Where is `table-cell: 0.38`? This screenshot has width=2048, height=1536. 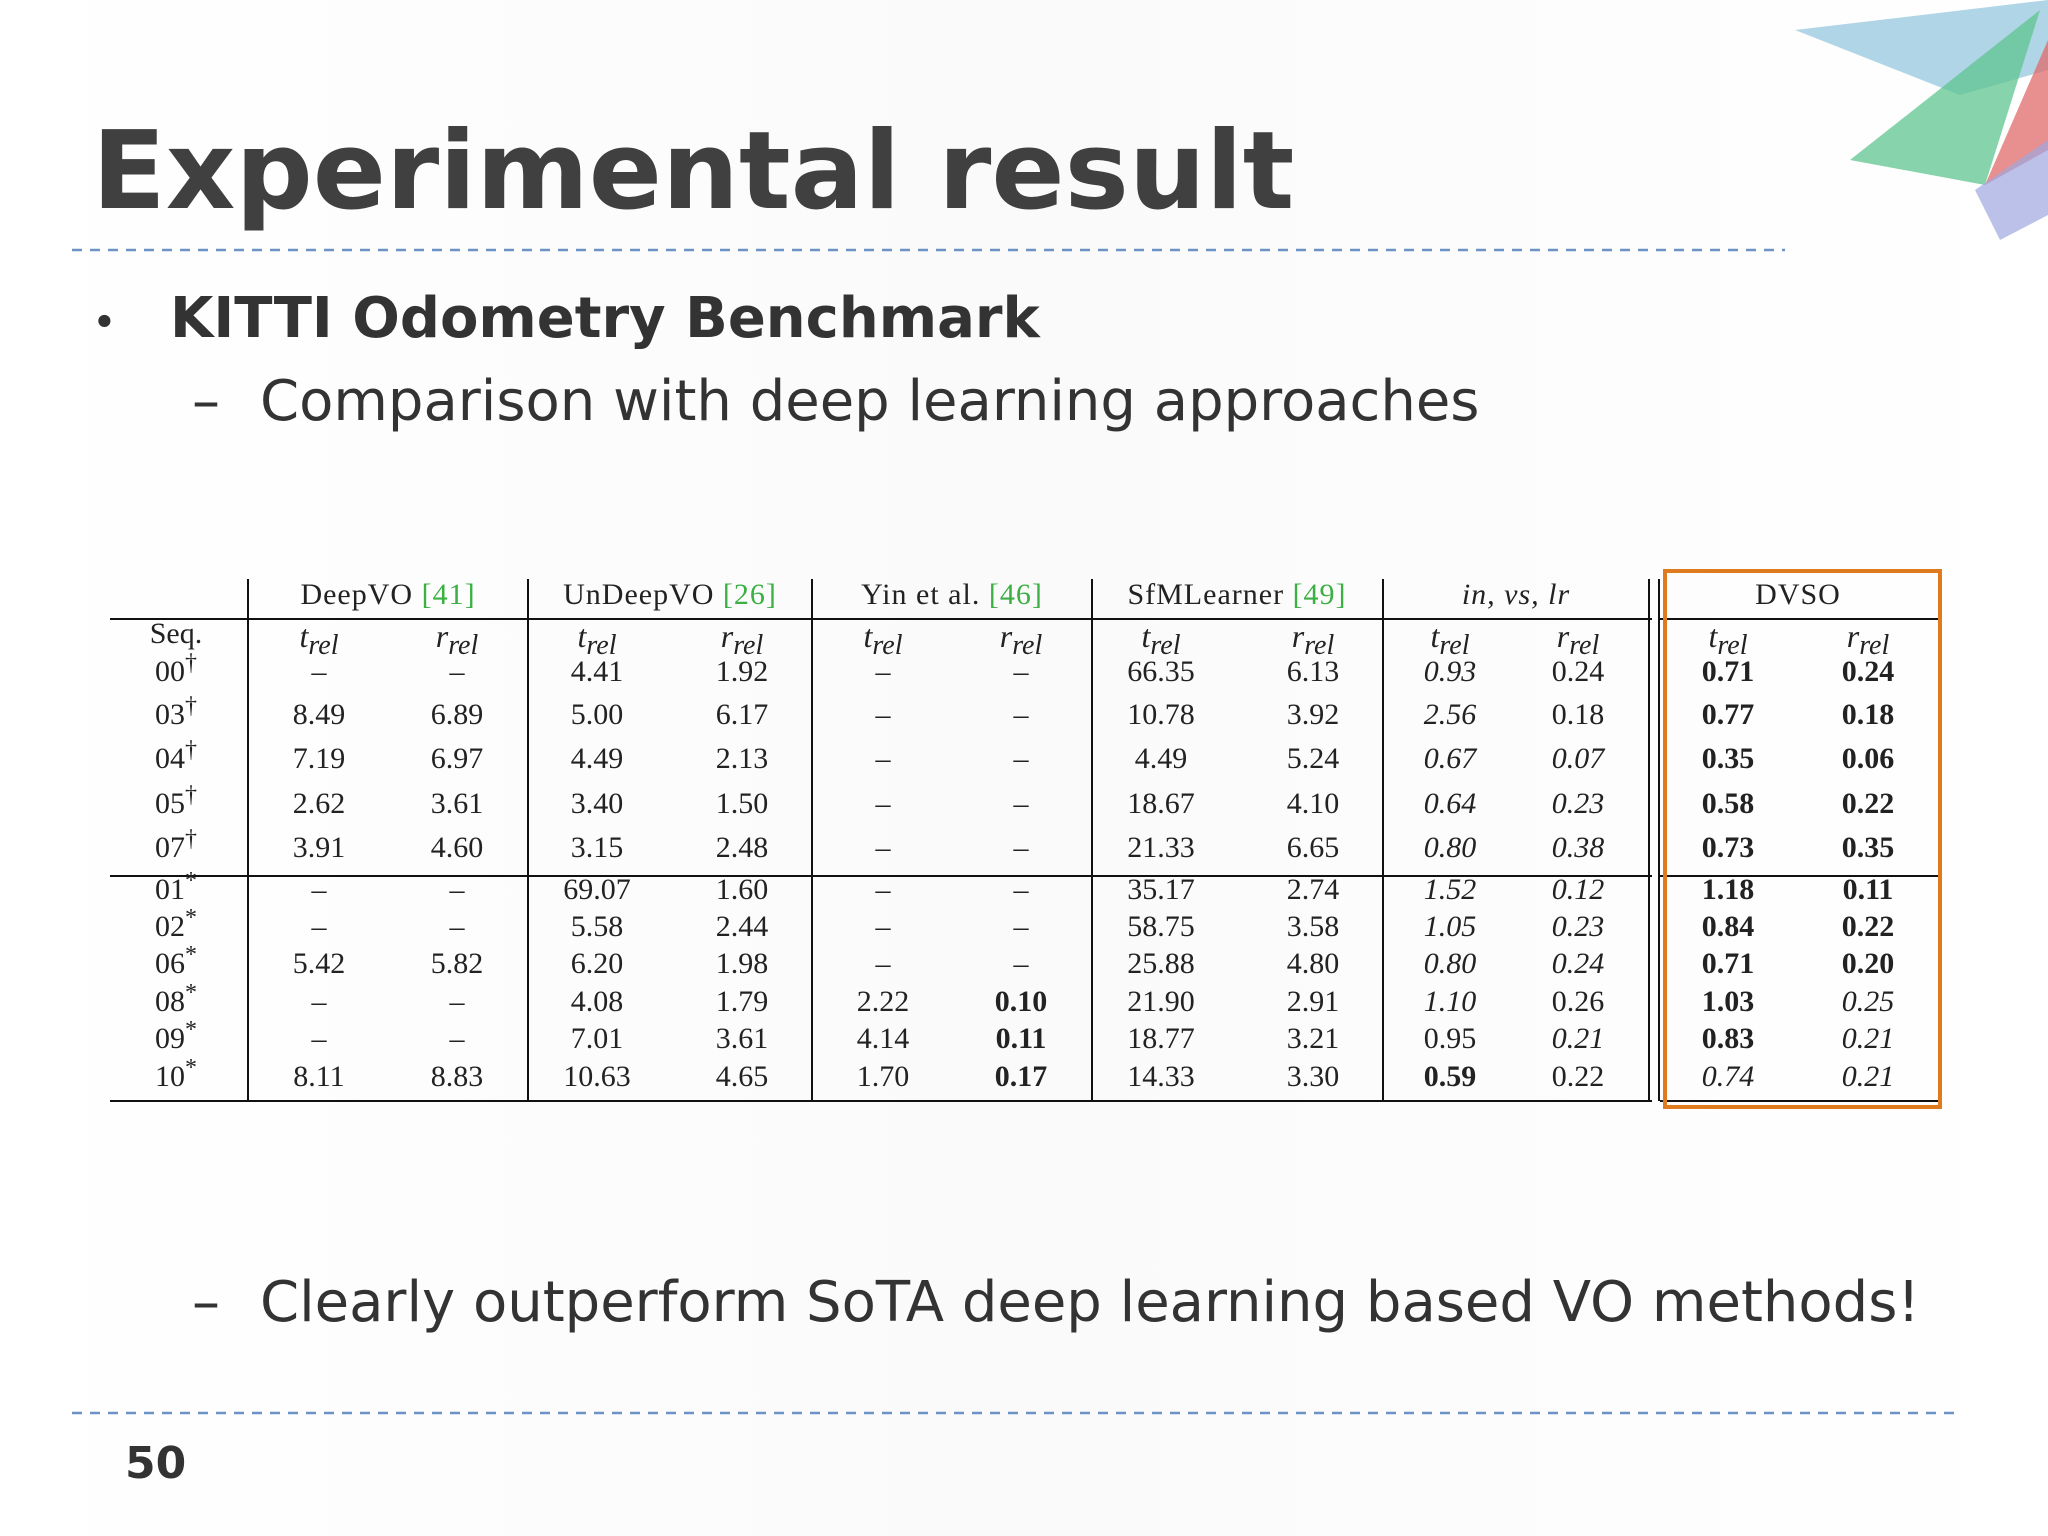 table-cell: 0.38 is located at coordinates (1578, 847).